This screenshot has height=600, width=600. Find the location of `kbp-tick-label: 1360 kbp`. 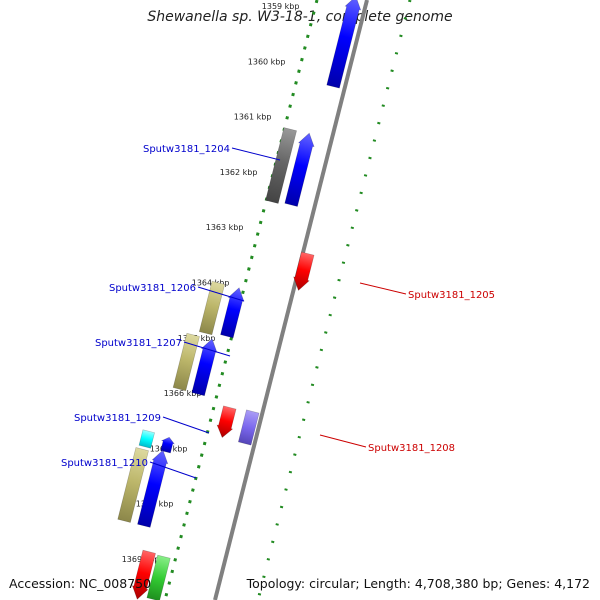

kbp-tick-label: 1360 kbp is located at coordinates (267, 61).